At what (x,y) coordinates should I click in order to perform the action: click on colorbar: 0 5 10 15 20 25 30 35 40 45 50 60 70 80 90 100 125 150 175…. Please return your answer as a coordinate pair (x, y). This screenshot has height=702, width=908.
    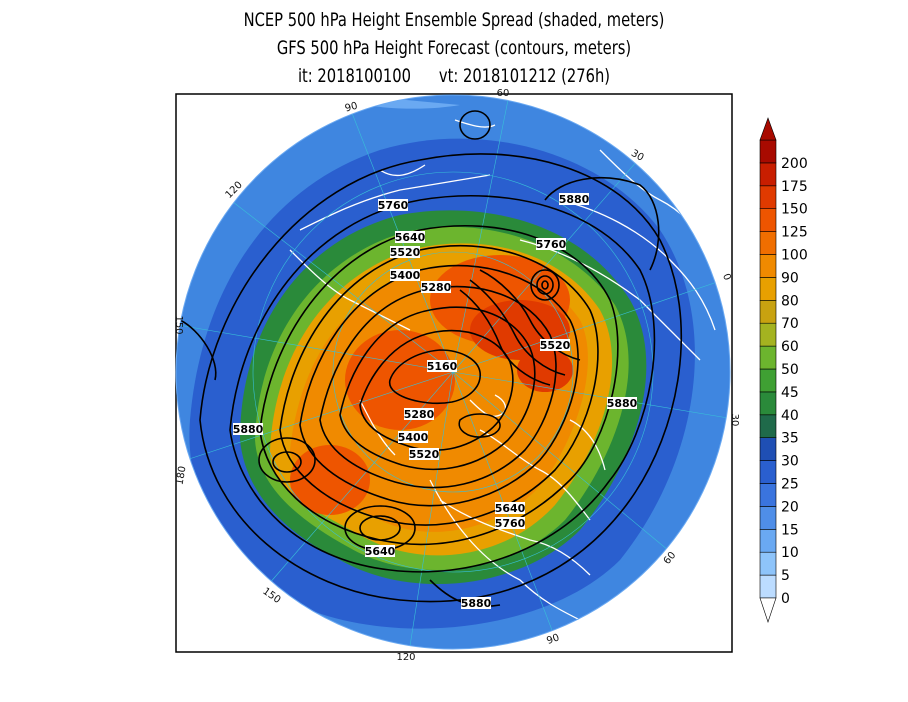
    Looking at the image, I should click on (783, 370).